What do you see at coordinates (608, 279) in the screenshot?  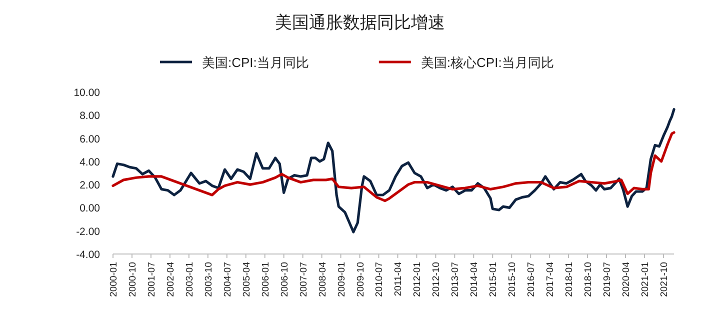 I see `x-tick-label: 2019-07` at bounding box center [608, 279].